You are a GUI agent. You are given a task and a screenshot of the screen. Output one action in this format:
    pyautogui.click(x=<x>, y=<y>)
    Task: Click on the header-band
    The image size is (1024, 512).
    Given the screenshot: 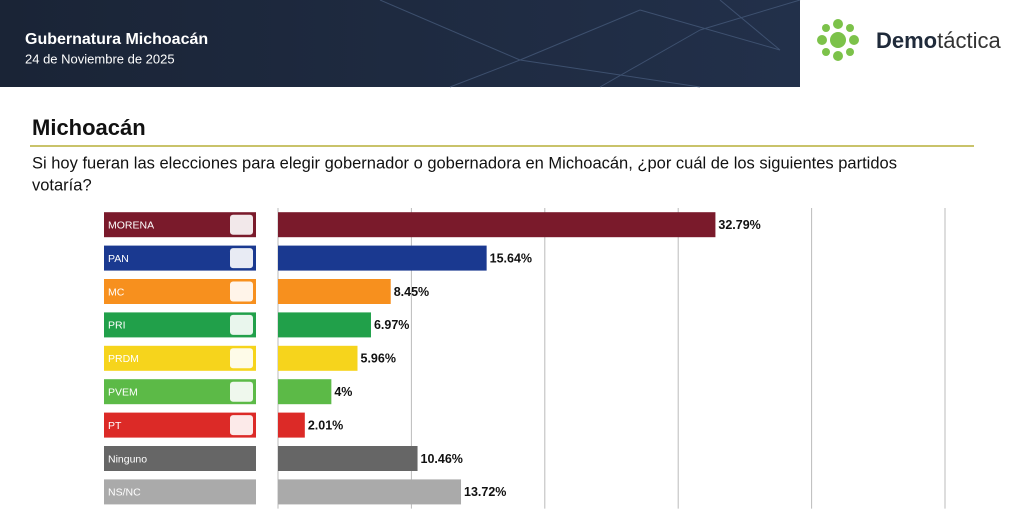 What is the action you would take?
    pyautogui.click(x=400, y=43)
    